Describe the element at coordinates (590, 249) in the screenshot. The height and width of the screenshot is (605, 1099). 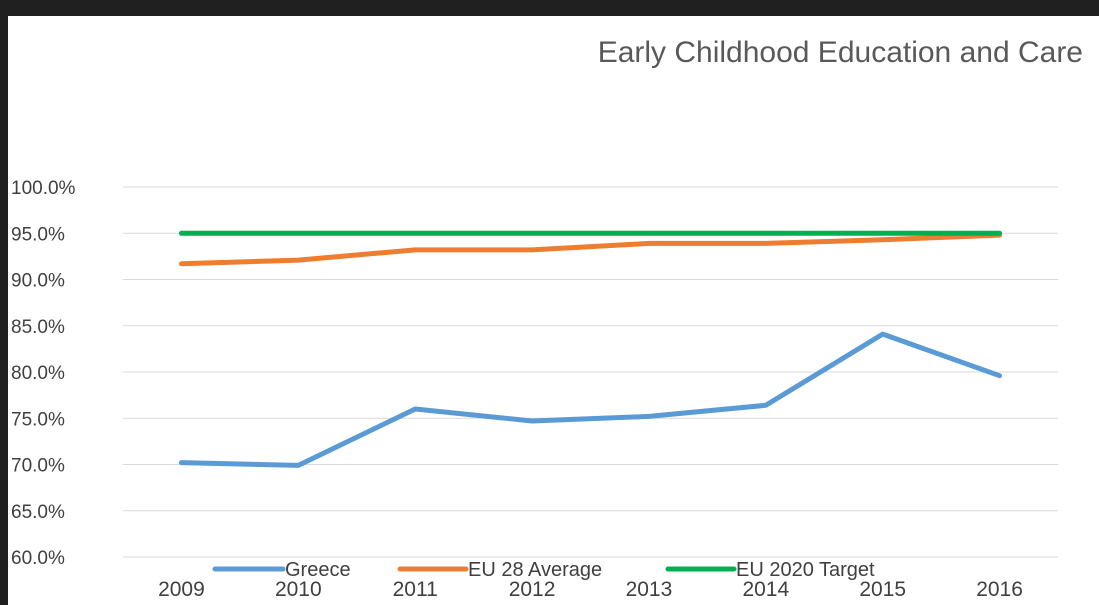
I see `series-line` at that location.